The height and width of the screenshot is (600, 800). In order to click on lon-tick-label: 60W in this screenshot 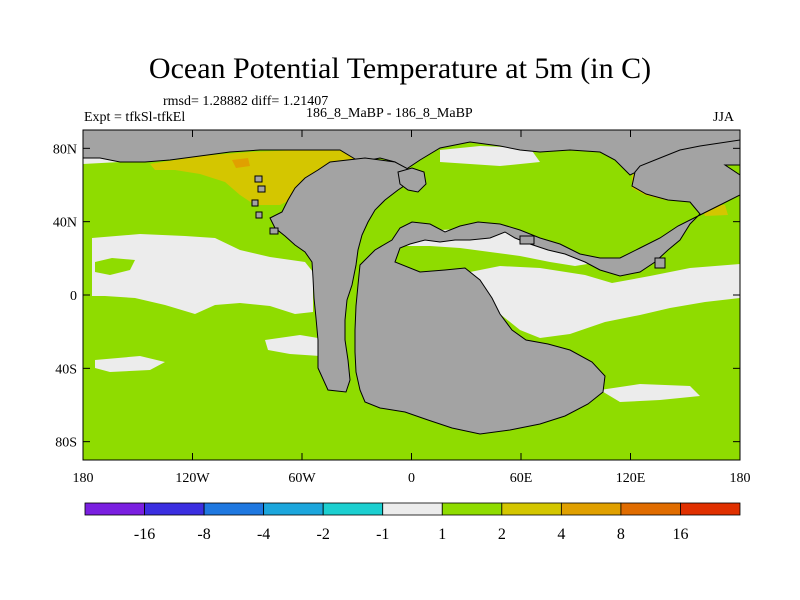, I will do `click(302, 478)`.